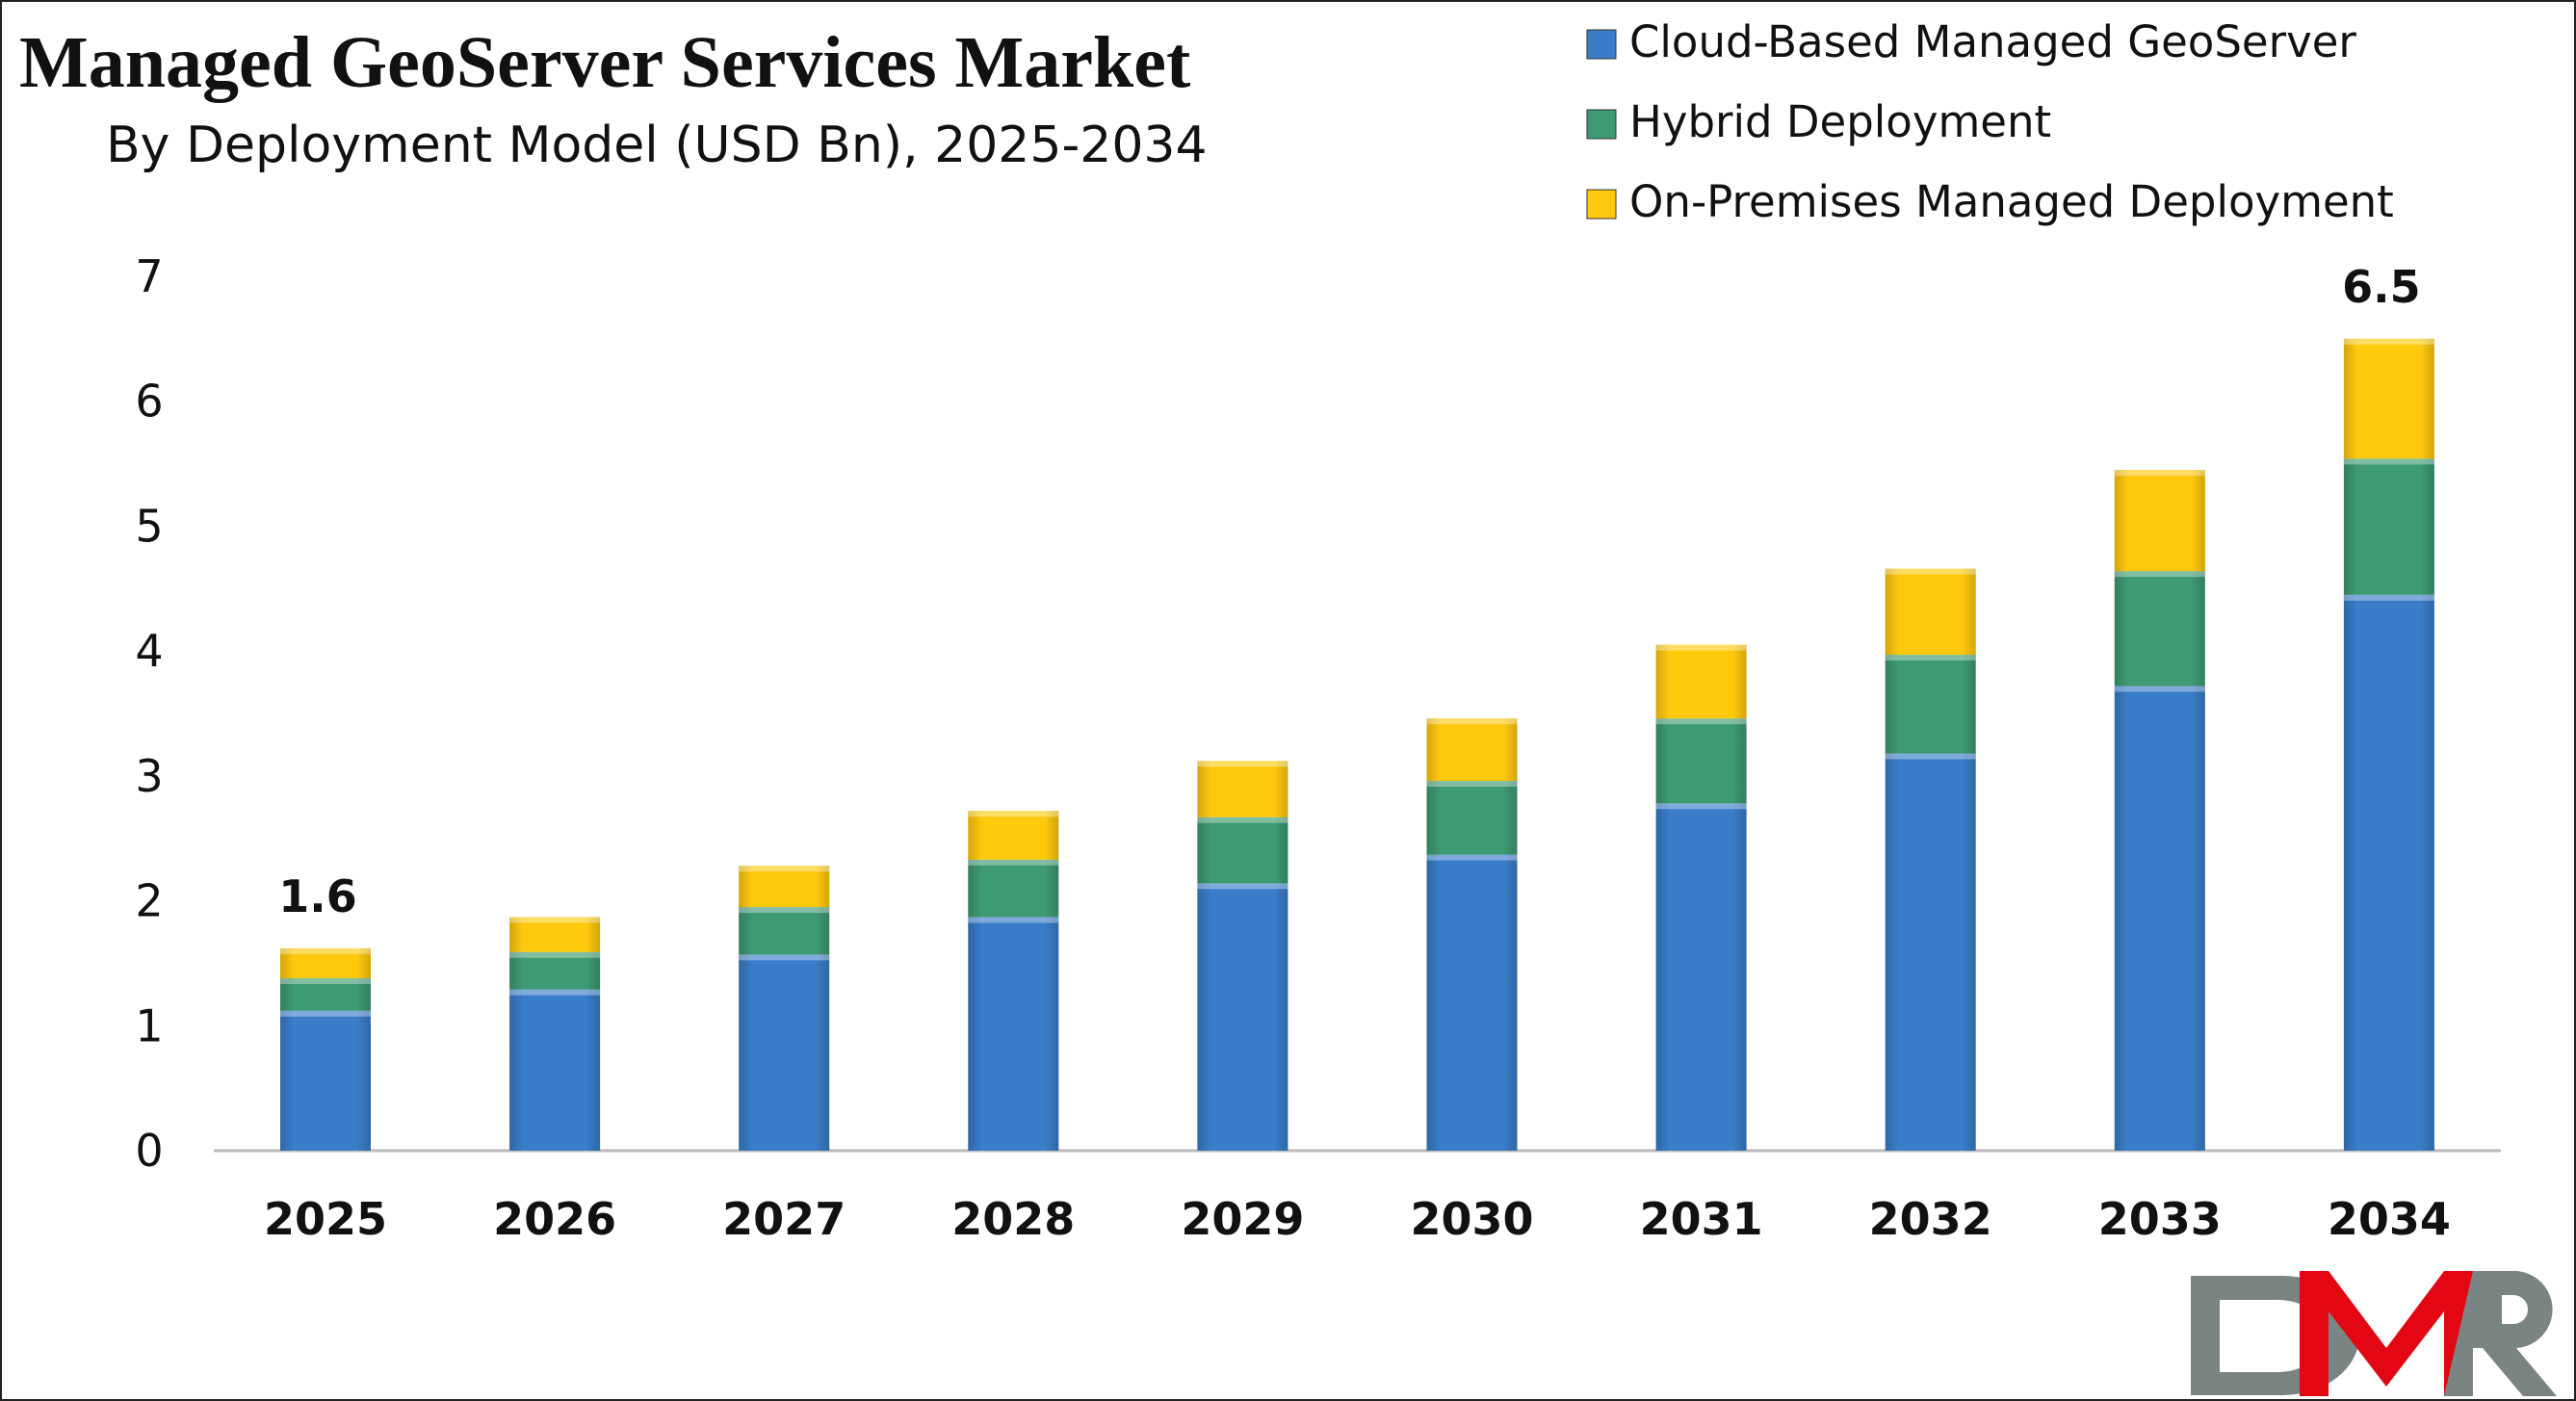  I want to click on y-tick-label: 3, so click(149, 776).